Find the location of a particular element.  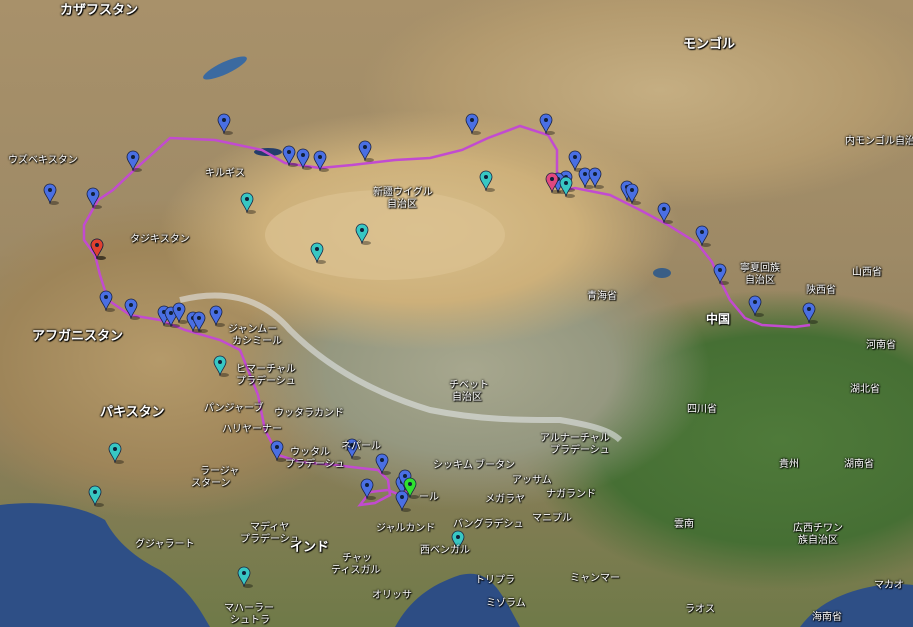

label-inner-mongolia: 内モンゴル自治区 is located at coordinates (879, 141).